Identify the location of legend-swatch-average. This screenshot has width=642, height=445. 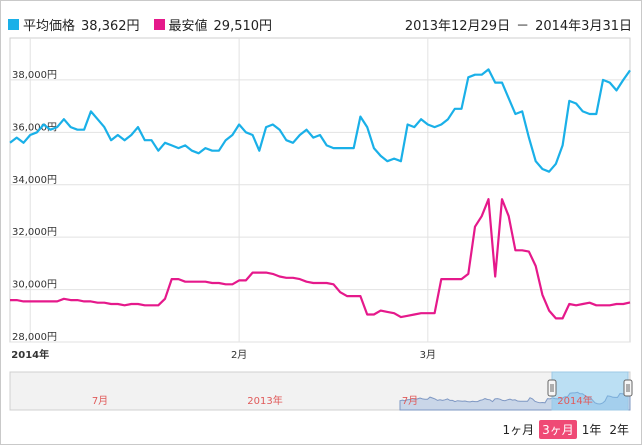
(13, 24).